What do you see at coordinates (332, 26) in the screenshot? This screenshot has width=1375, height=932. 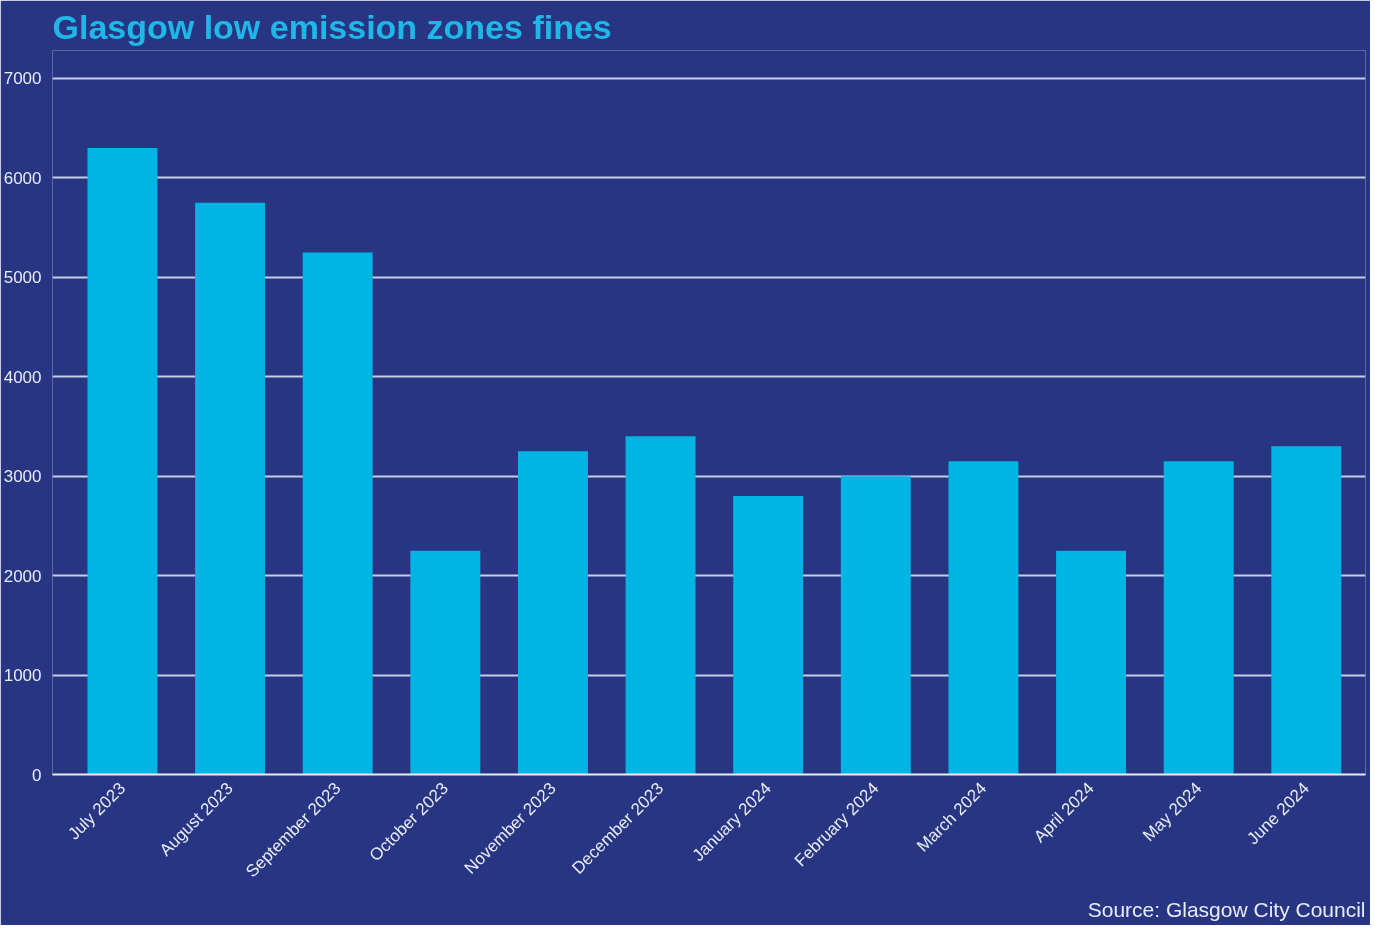 I see `chart-title: Glasgow low emission zones fines` at bounding box center [332, 26].